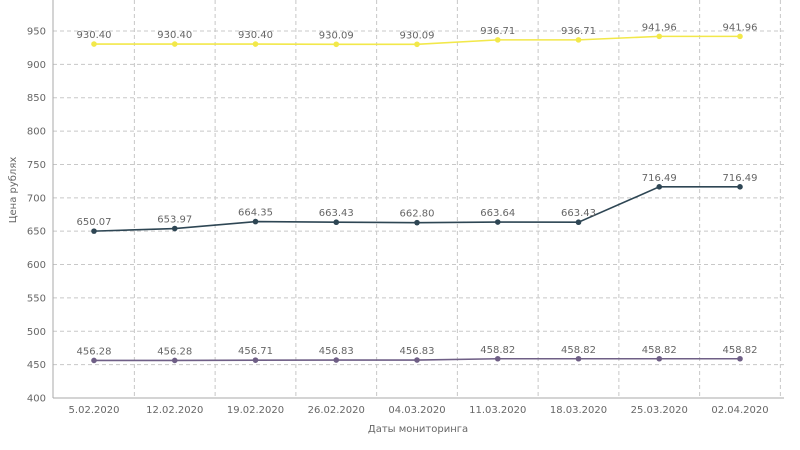  Describe the element at coordinates (417, 214) in the screenshot. I see `data-label: 662.80` at that location.